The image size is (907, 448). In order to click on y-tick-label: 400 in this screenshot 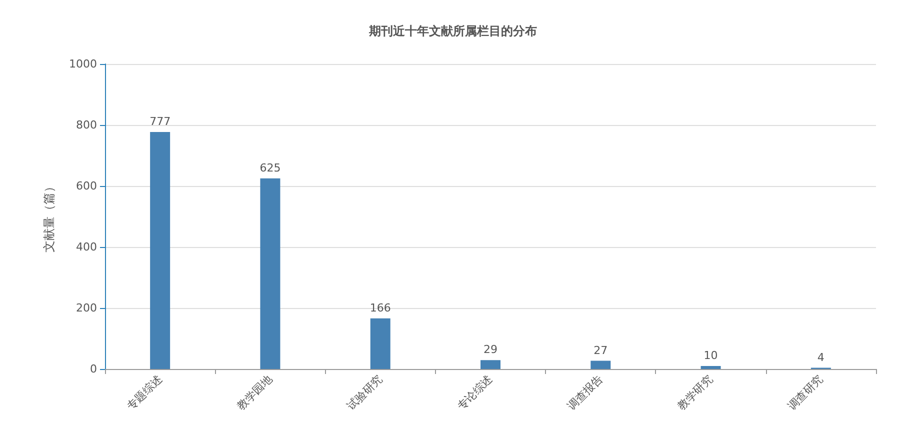, I will do `click(86, 247)`.